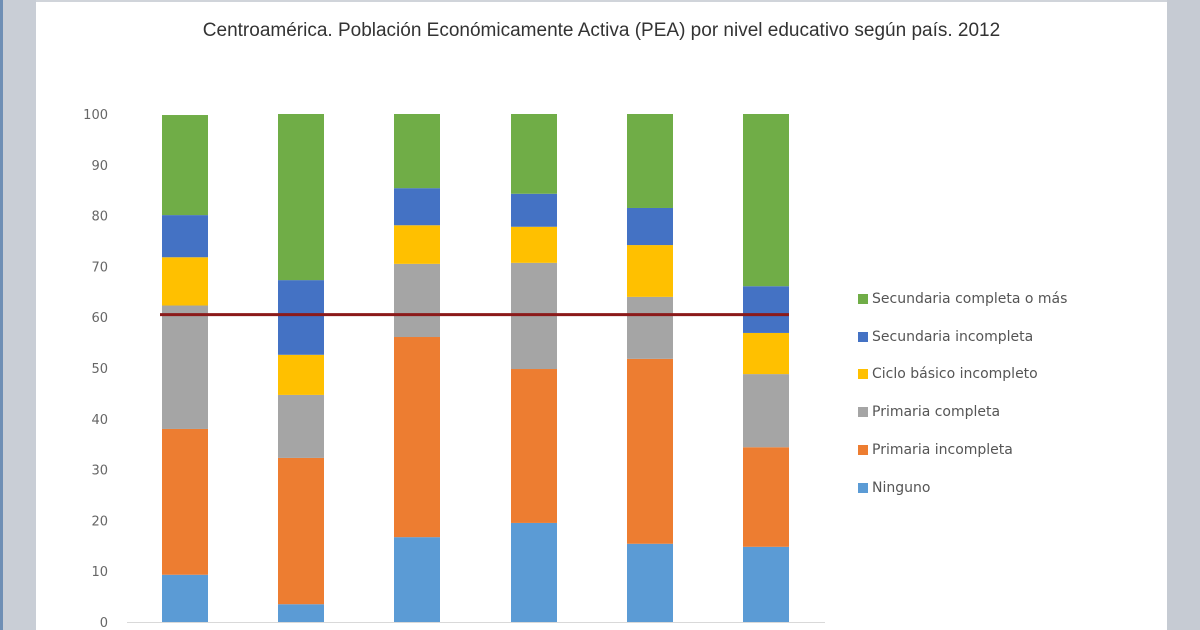 This screenshot has height=630, width=1200. Describe the element at coordinates (962, 488) in the screenshot. I see `legend-item: Ninguno` at that location.